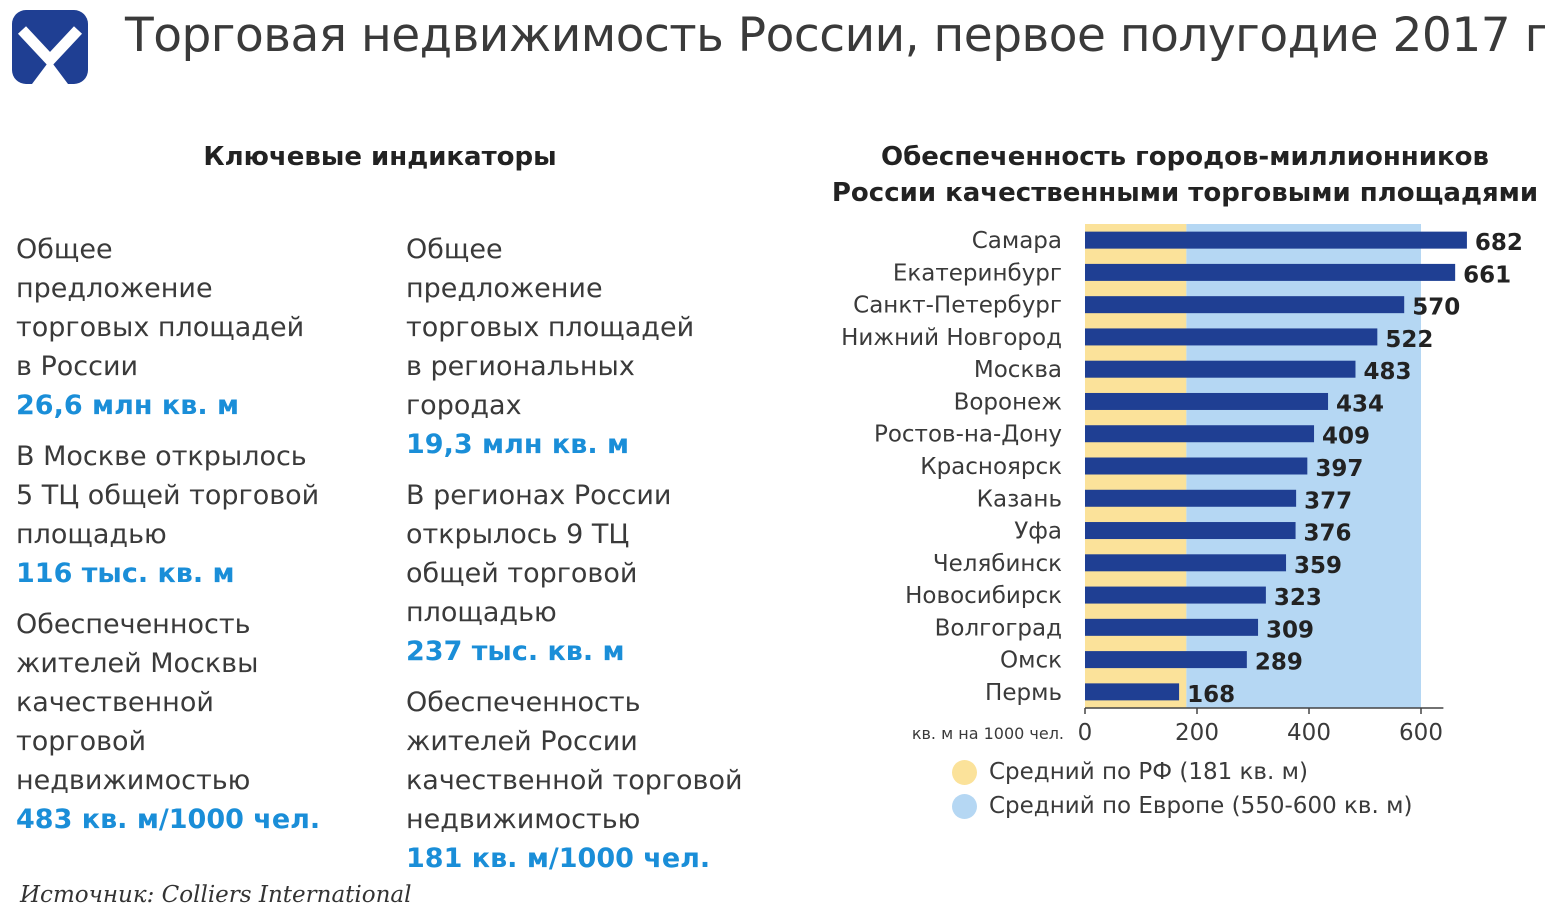 The image size is (1545, 922). I want to click on category-label: Казань, so click(1019, 499).